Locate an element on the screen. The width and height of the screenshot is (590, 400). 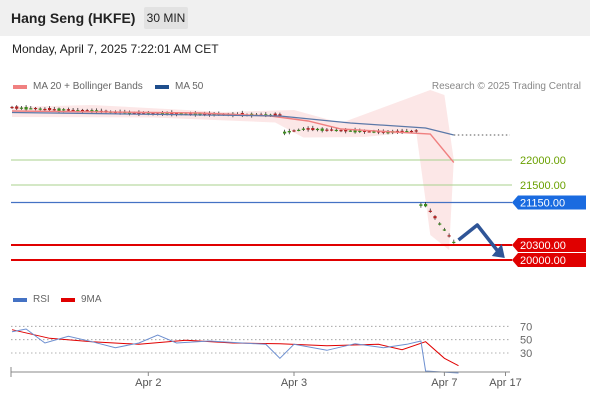
rsi-tick-2: 30 is located at coordinates (526, 354).